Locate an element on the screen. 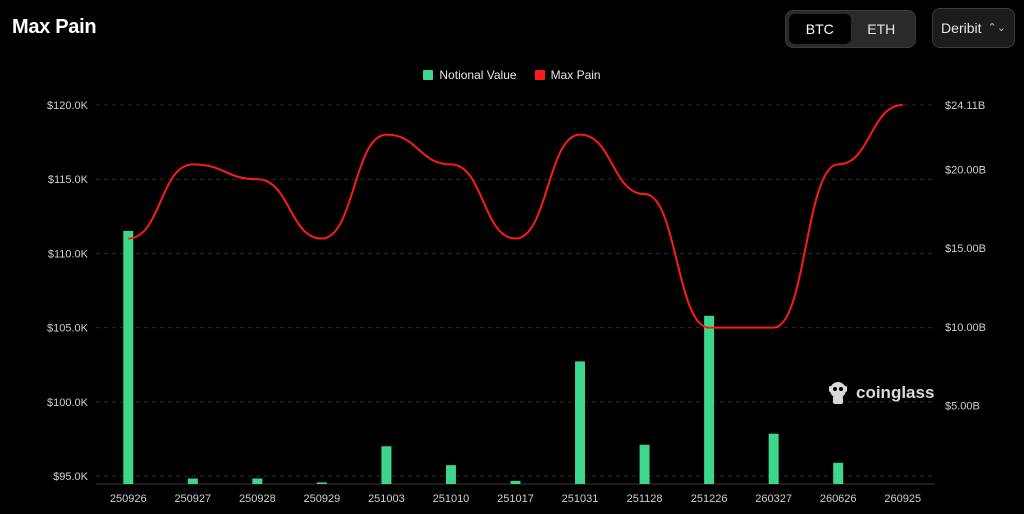 The width and height of the screenshot is (1024, 514). tab-eth: ETH is located at coordinates (881, 29).